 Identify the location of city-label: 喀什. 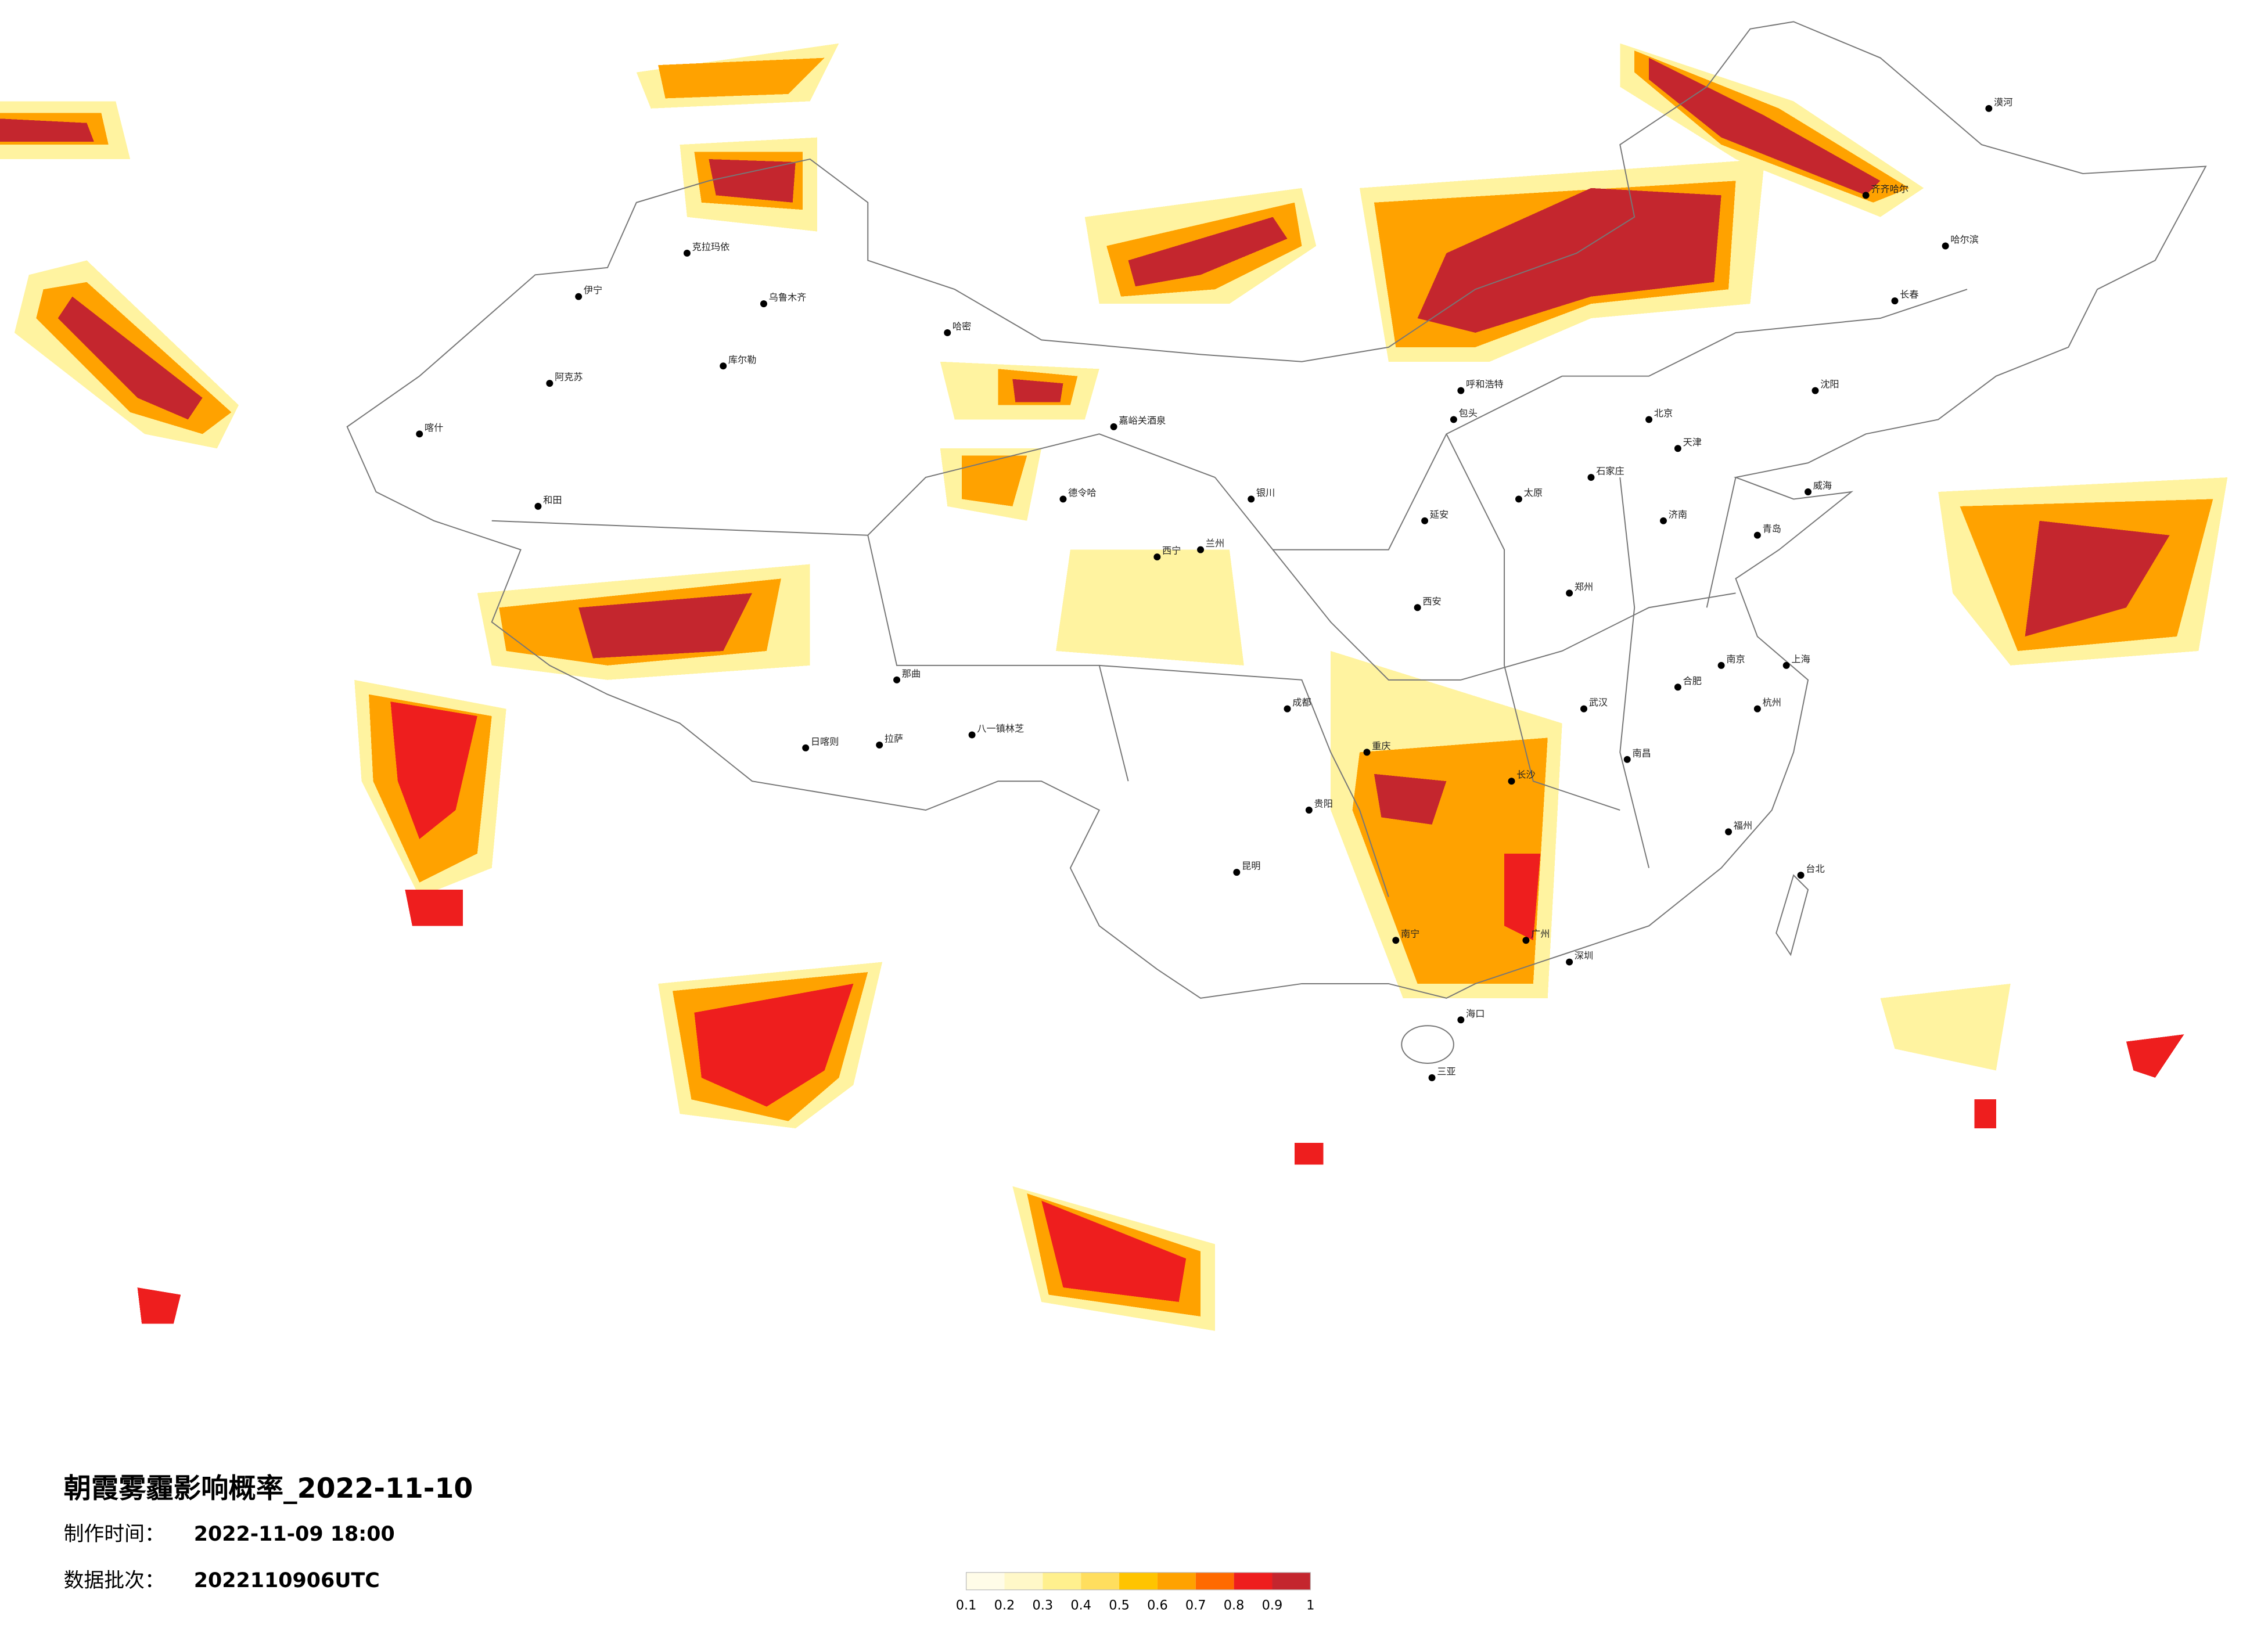
(434, 427).